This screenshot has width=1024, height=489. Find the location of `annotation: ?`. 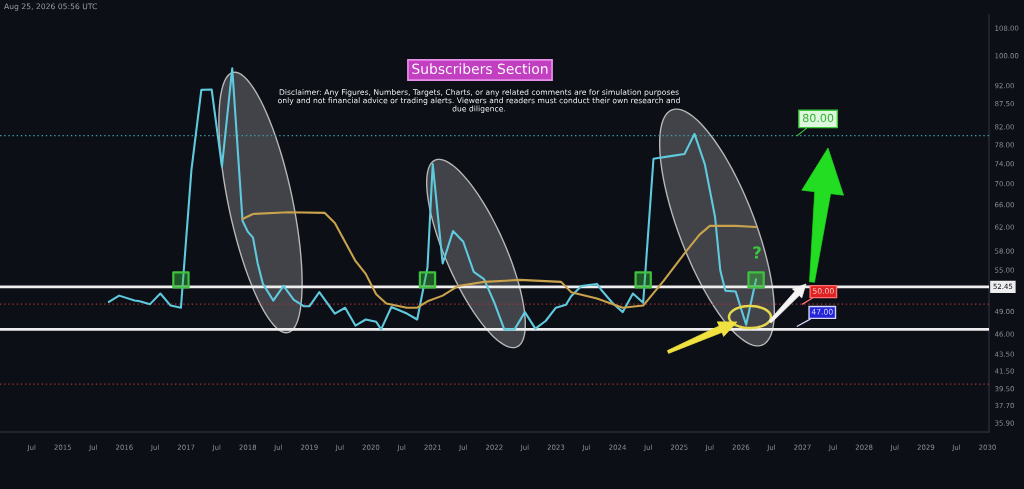

annotation: ? is located at coordinates (757, 252).